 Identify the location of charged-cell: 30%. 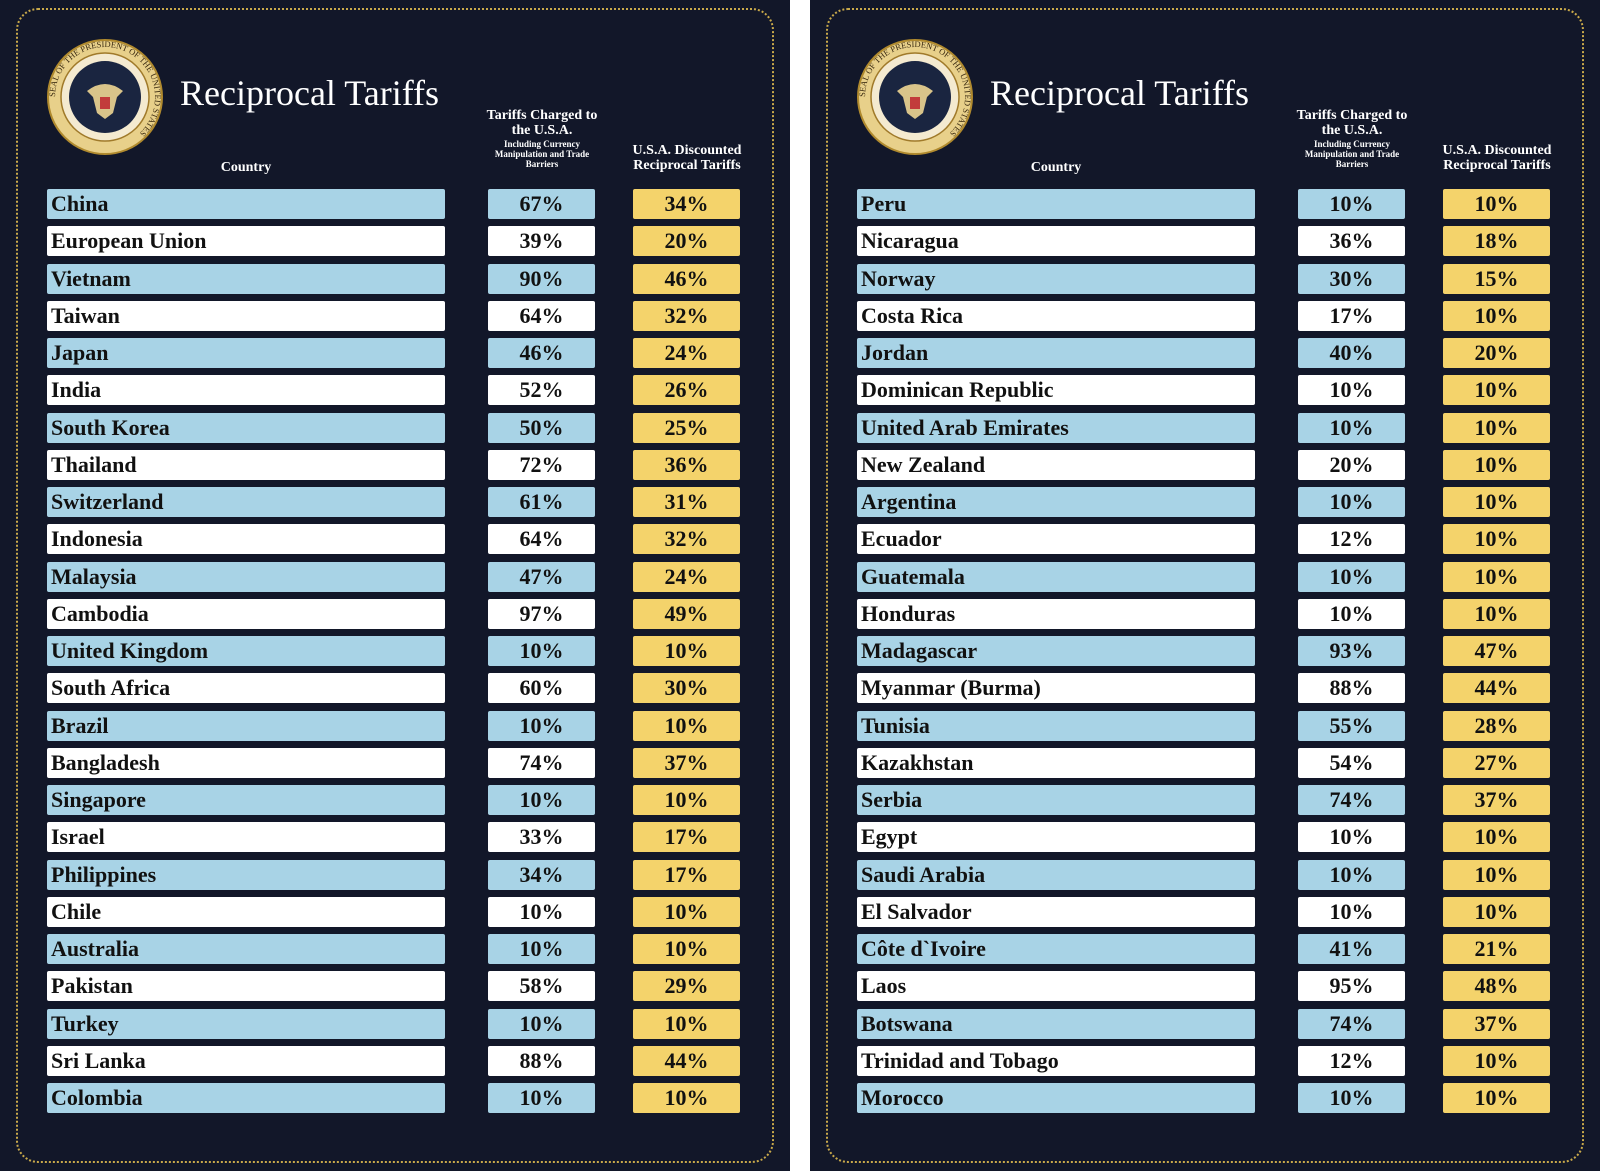
(1351, 278).